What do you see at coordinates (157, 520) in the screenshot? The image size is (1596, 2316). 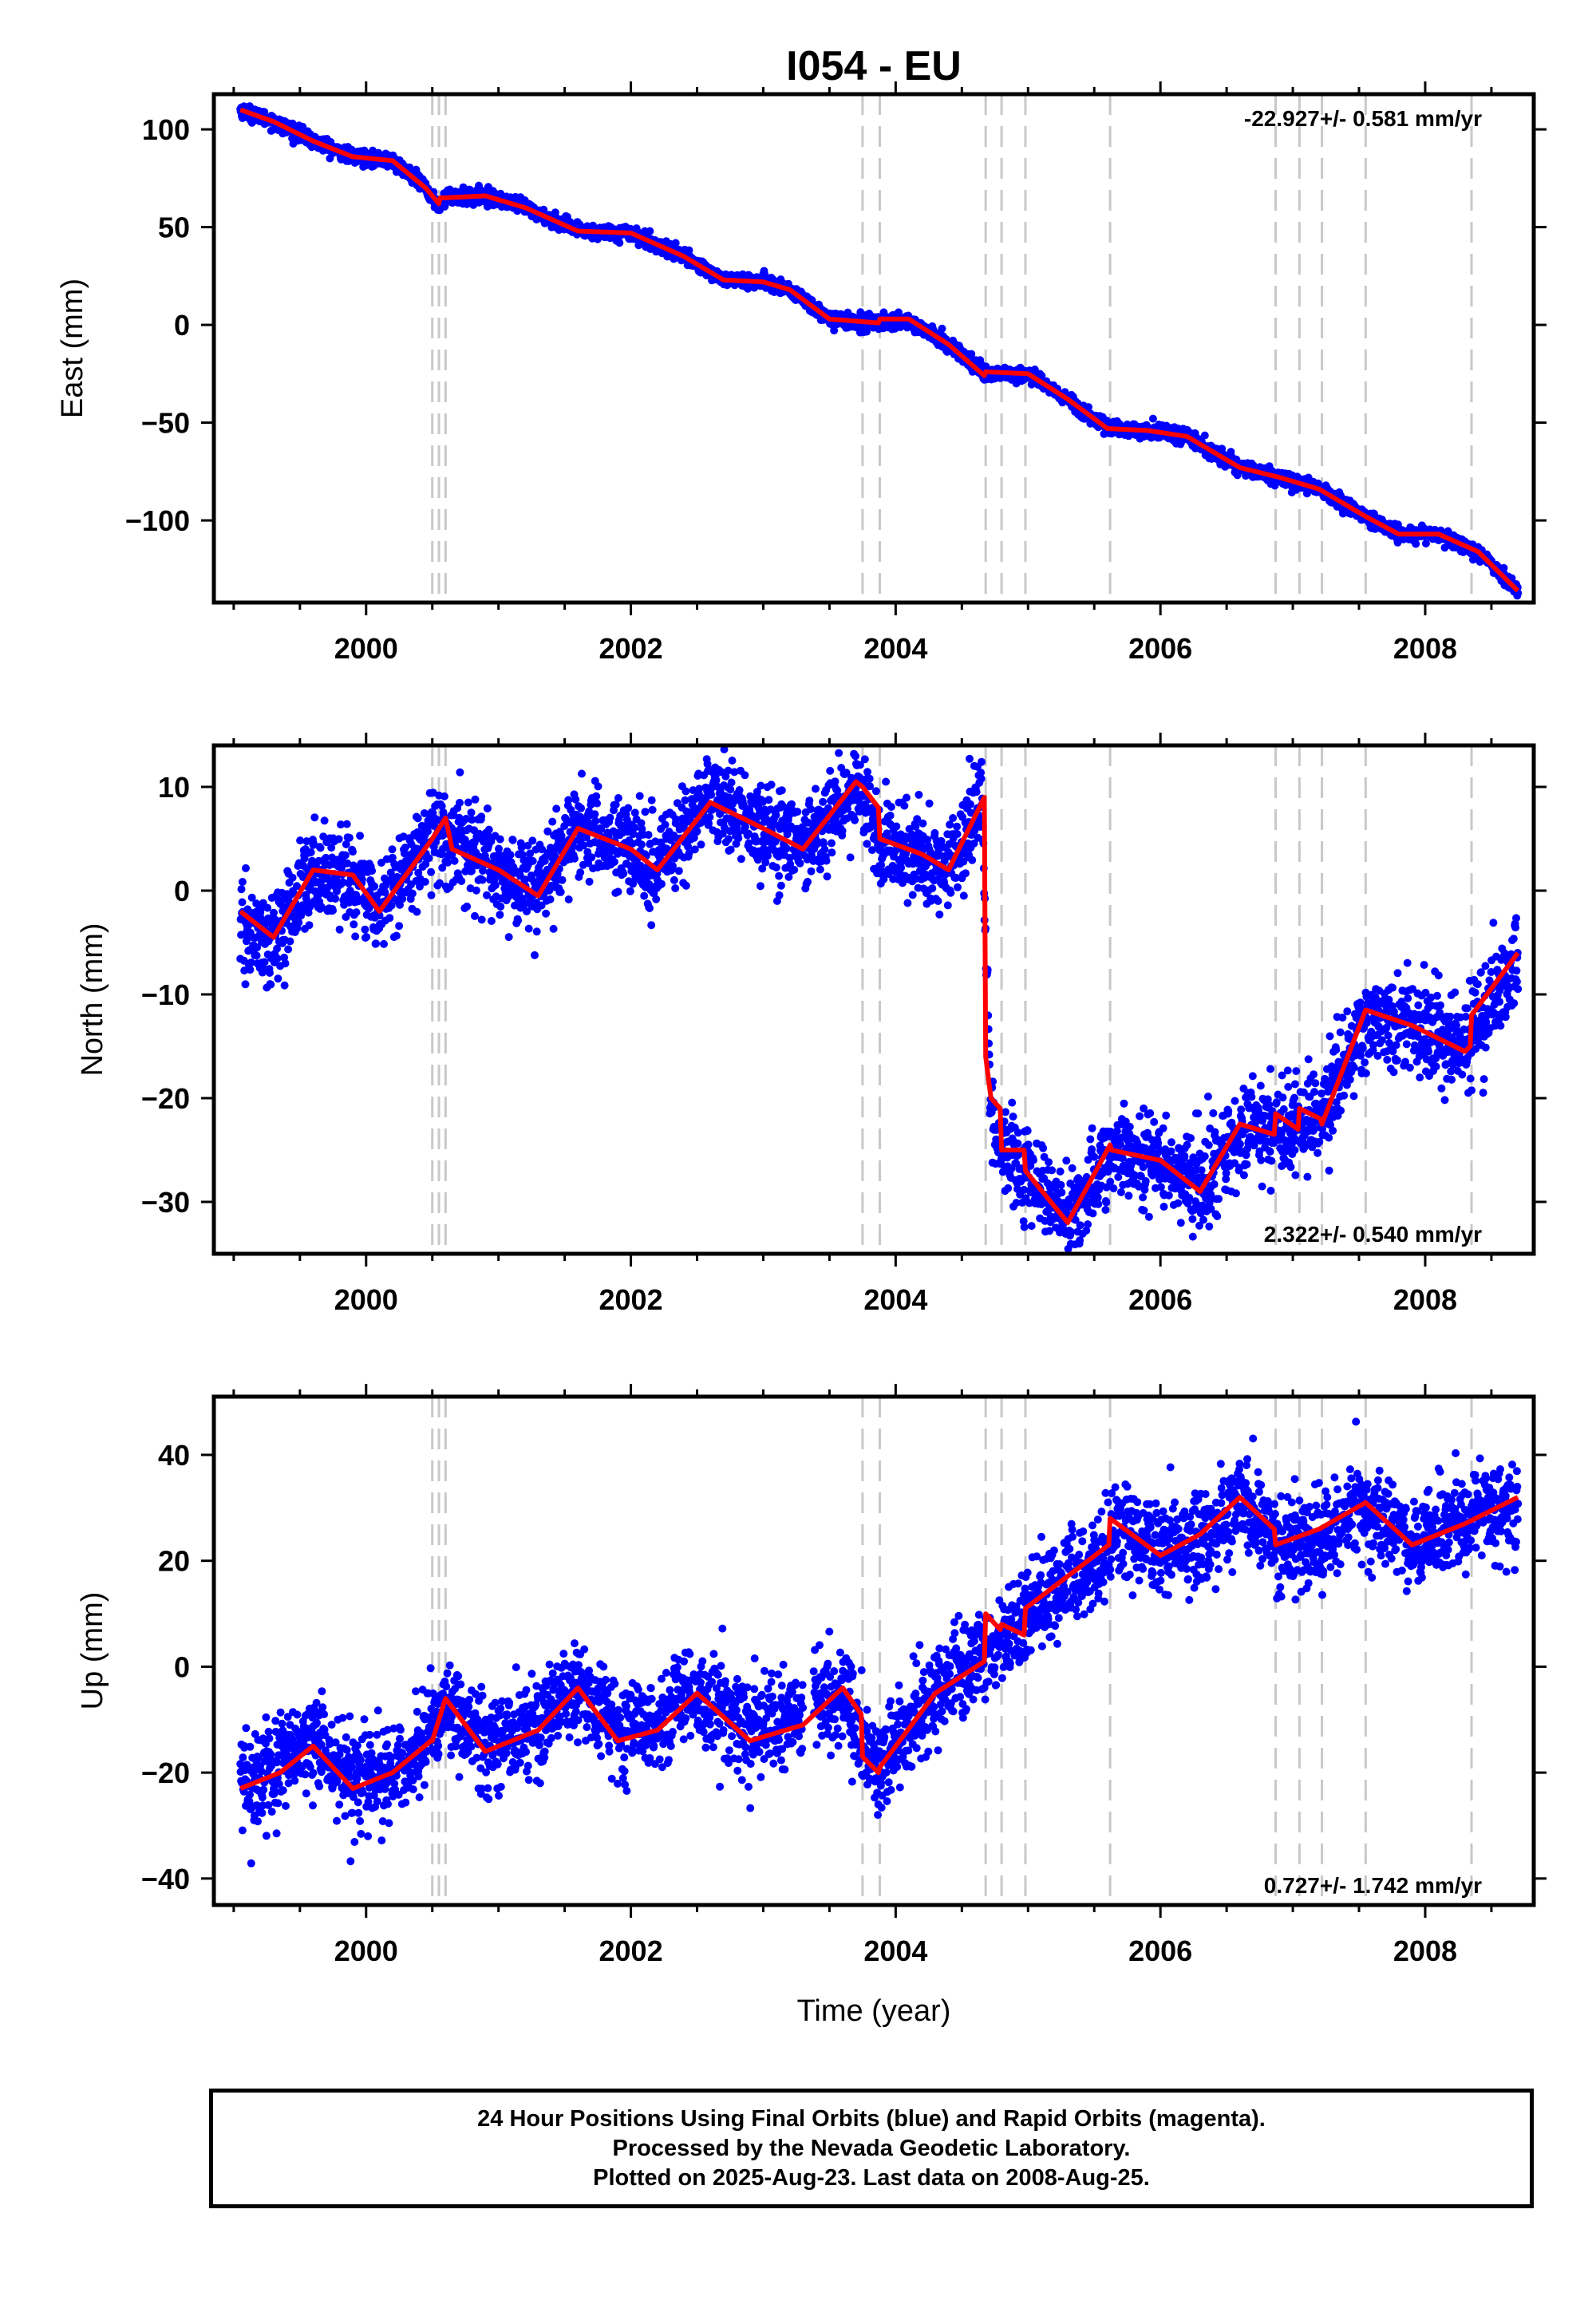 I see `y-tick-label: −100` at bounding box center [157, 520].